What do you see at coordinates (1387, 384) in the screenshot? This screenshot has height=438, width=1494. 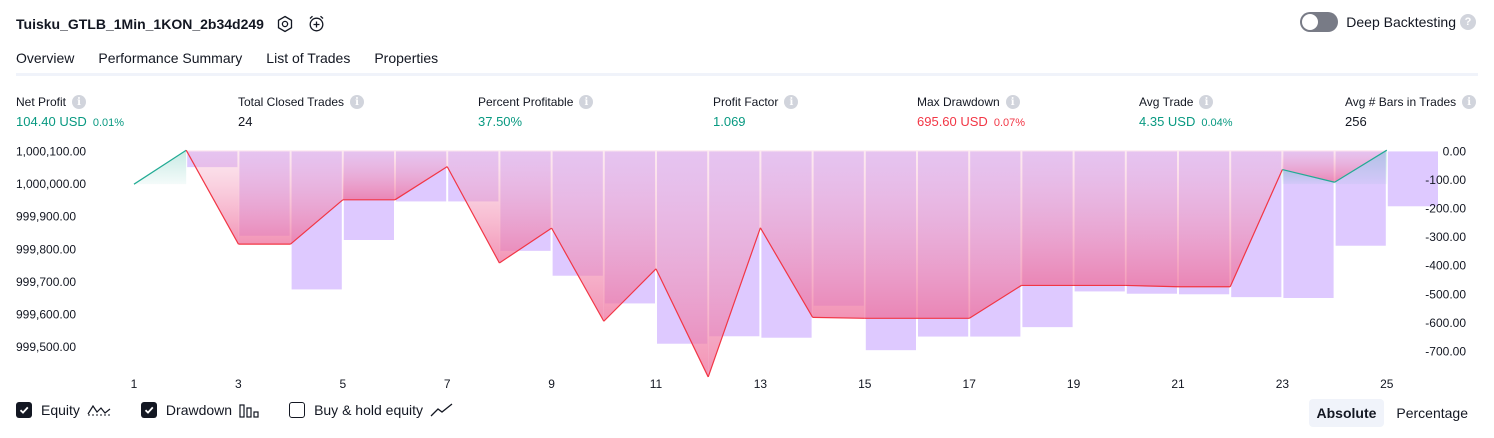 I see `x-axis-tick: 25` at bounding box center [1387, 384].